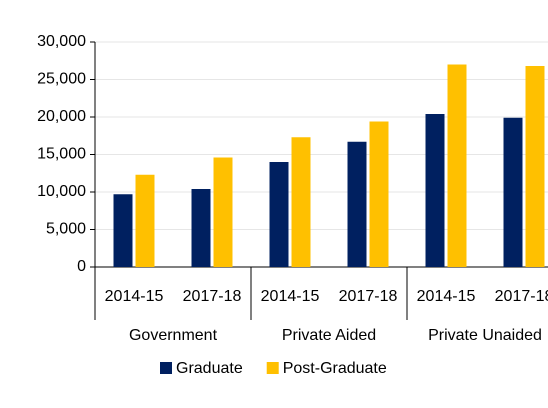 The width and height of the screenshot is (548, 408). What do you see at coordinates (61, 154) in the screenshot?
I see `y-tick-label: 15,000` at bounding box center [61, 154].